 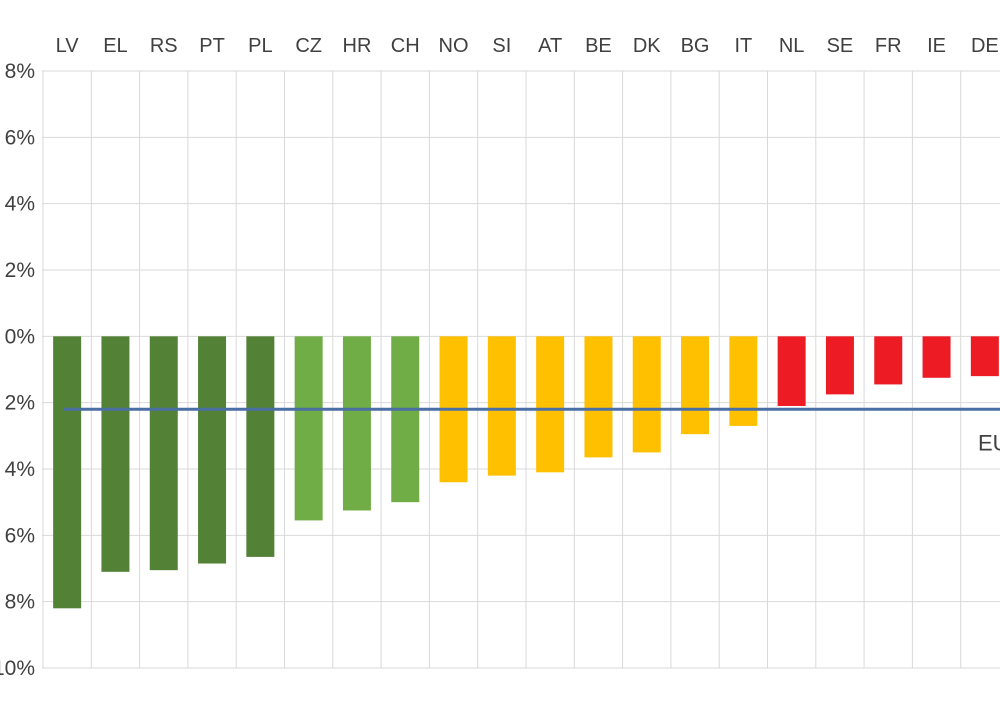 I want to click on bar-pt, so click(x=212, y=450).